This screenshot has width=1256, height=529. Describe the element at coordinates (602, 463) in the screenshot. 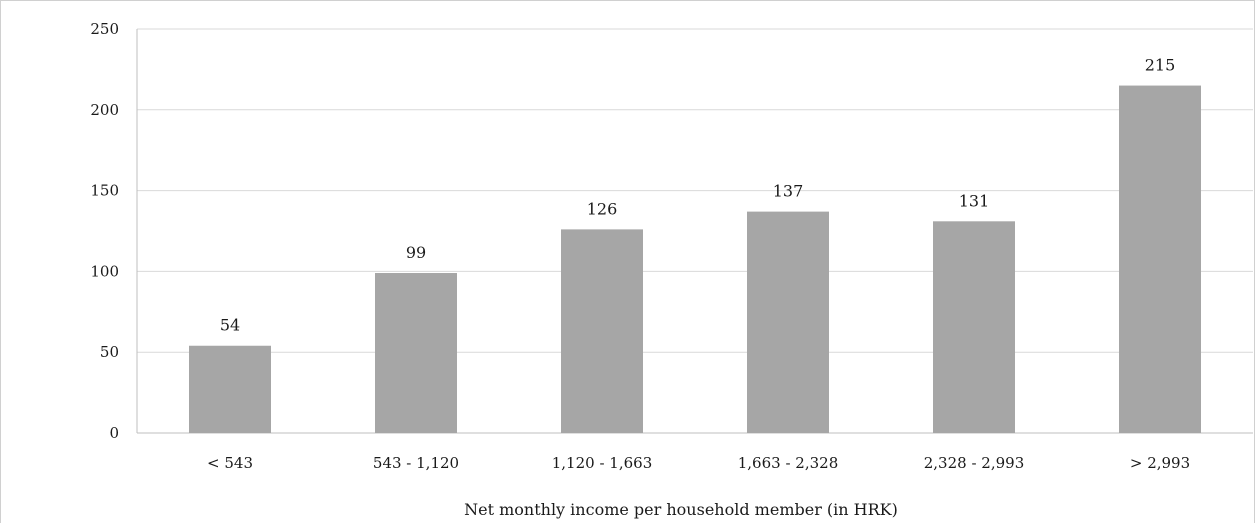

I see `x-tick-label: 1,120 - 1,663` at that location.